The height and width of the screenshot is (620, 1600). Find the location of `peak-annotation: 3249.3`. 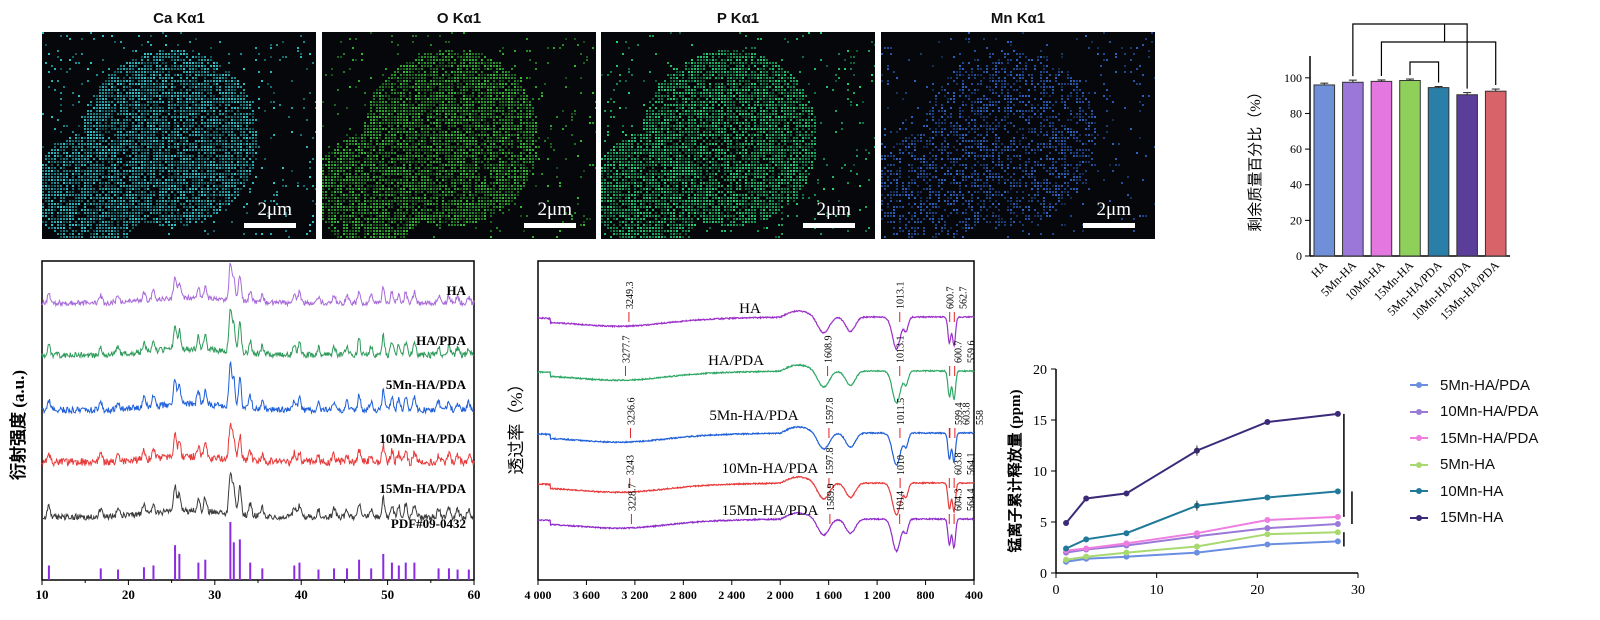

peak-annotation: 3249.3 is located at coordinates (630, 296).